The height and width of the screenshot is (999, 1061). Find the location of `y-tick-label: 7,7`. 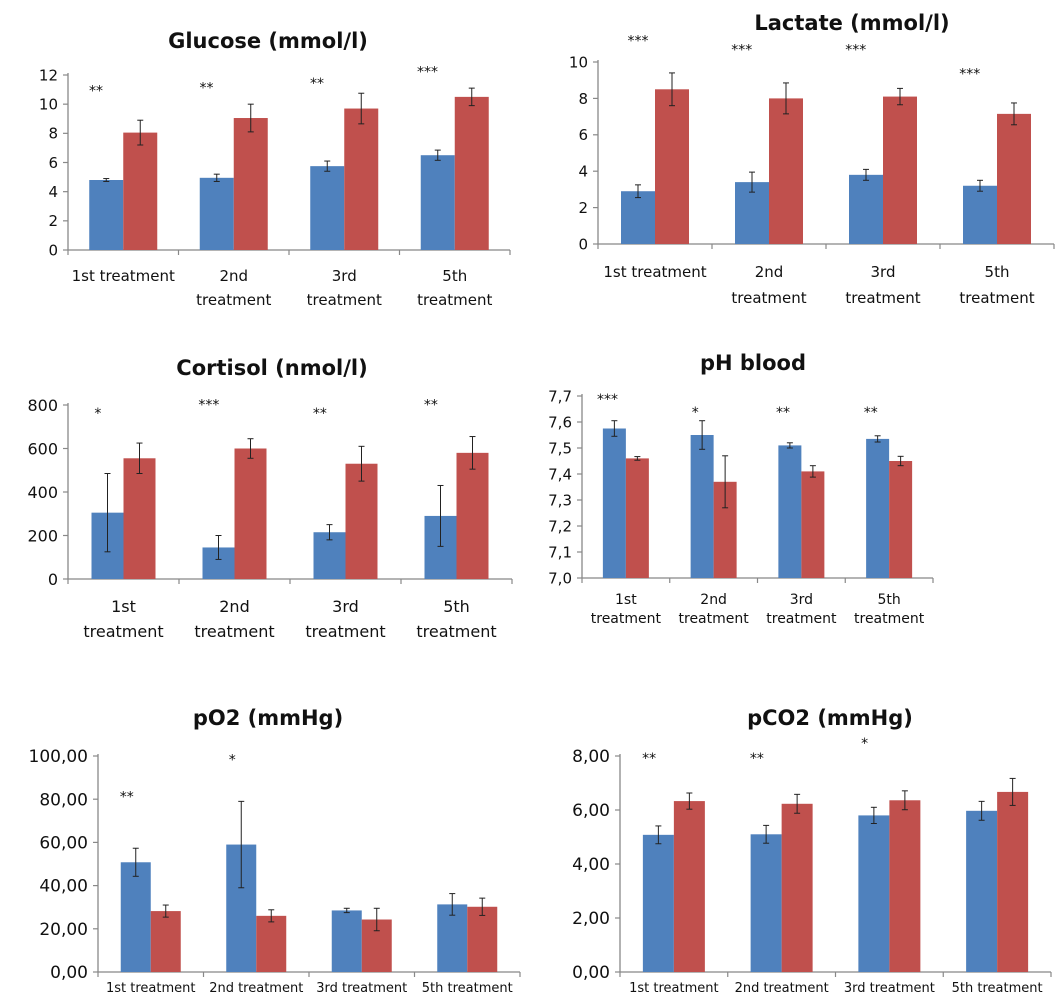

y-tick-label: 7,7 is located at coordinates (560, 396).